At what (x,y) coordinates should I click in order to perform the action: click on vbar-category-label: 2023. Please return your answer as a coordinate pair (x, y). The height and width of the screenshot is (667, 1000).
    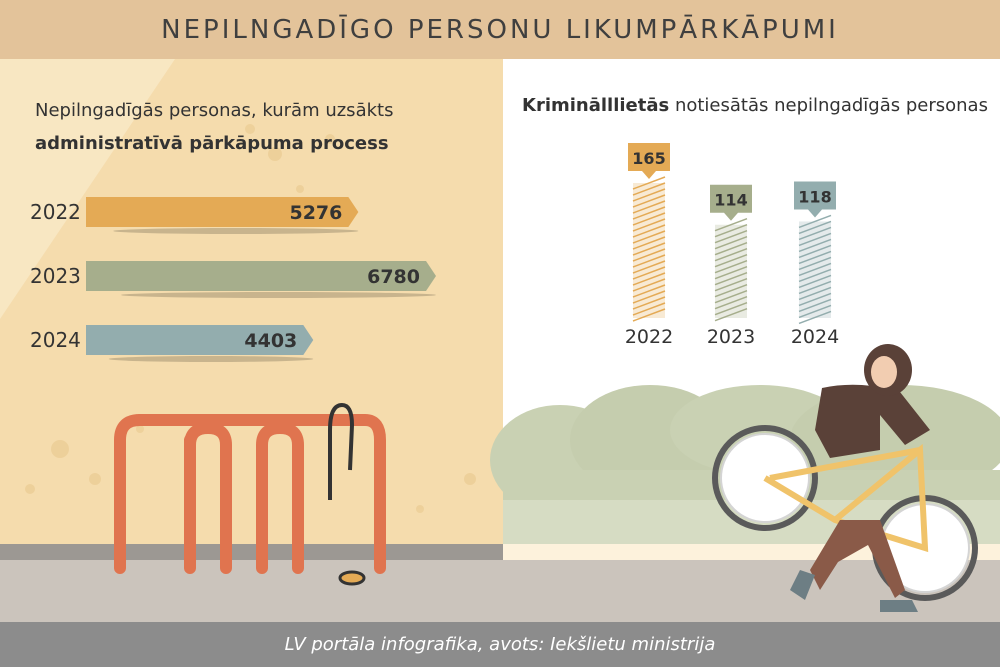
    Looking at the image, I should click on (731, 337).